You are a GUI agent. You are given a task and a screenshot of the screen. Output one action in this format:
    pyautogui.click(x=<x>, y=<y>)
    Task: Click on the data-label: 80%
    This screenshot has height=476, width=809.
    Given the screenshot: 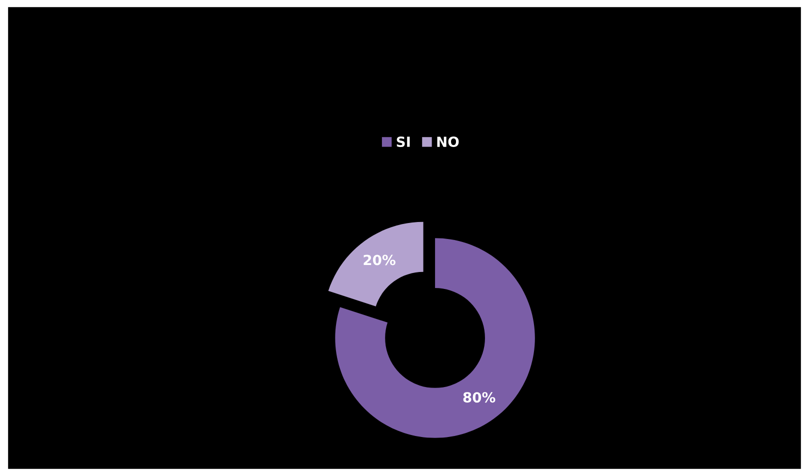 What is the action you would take?
    pyautogui.click(x=479, y=397)
    